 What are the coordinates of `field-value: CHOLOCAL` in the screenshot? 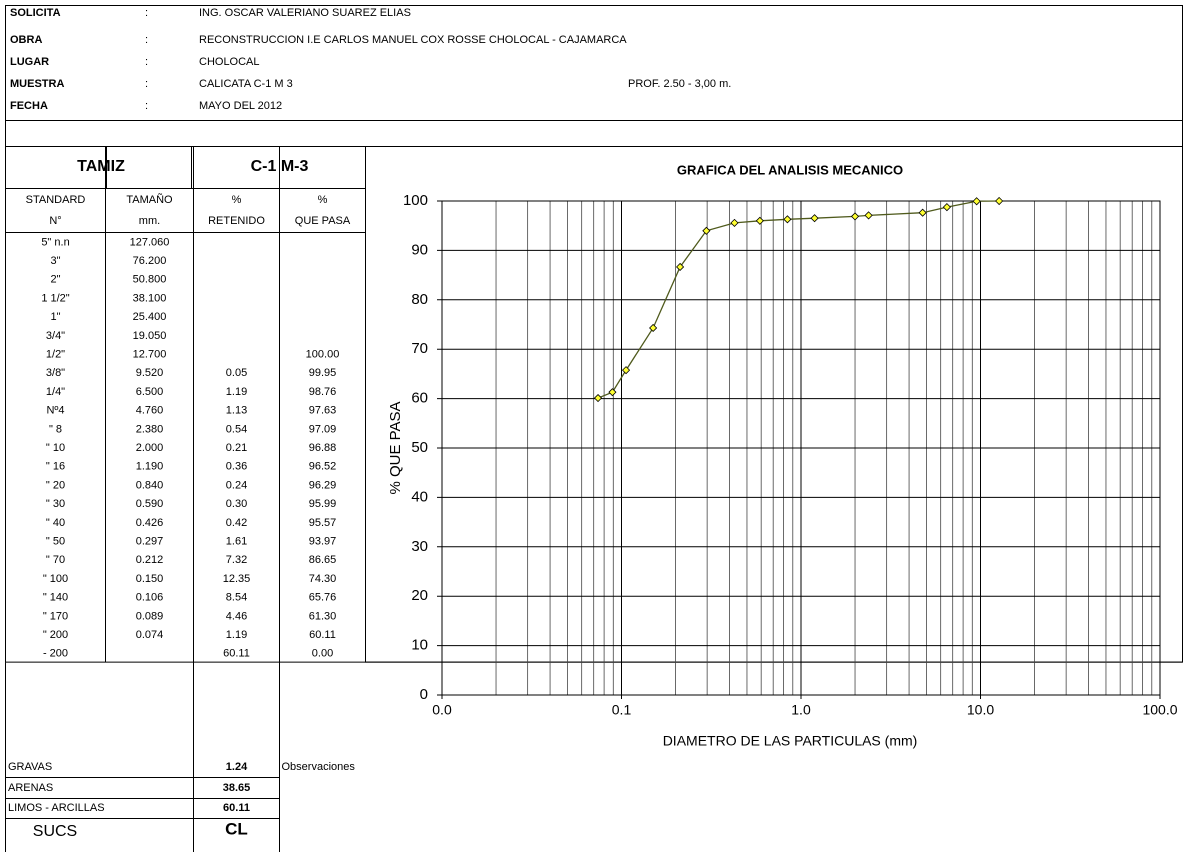 It's located at (229, 62).